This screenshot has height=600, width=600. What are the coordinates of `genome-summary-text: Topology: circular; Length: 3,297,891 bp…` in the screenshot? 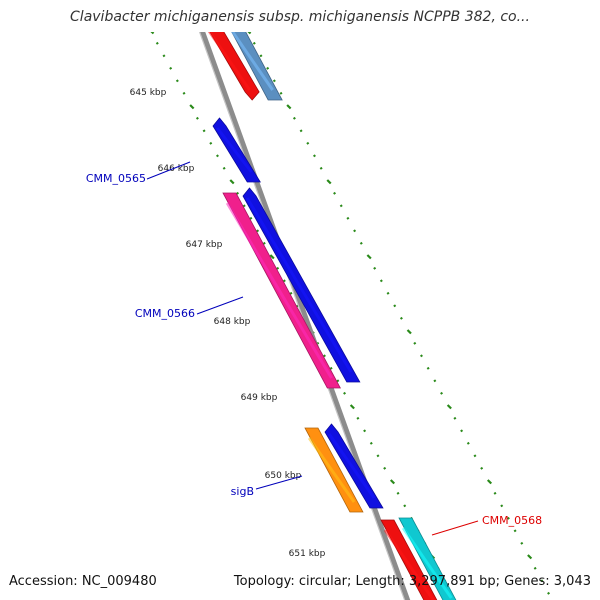 It's located at (412, 581).